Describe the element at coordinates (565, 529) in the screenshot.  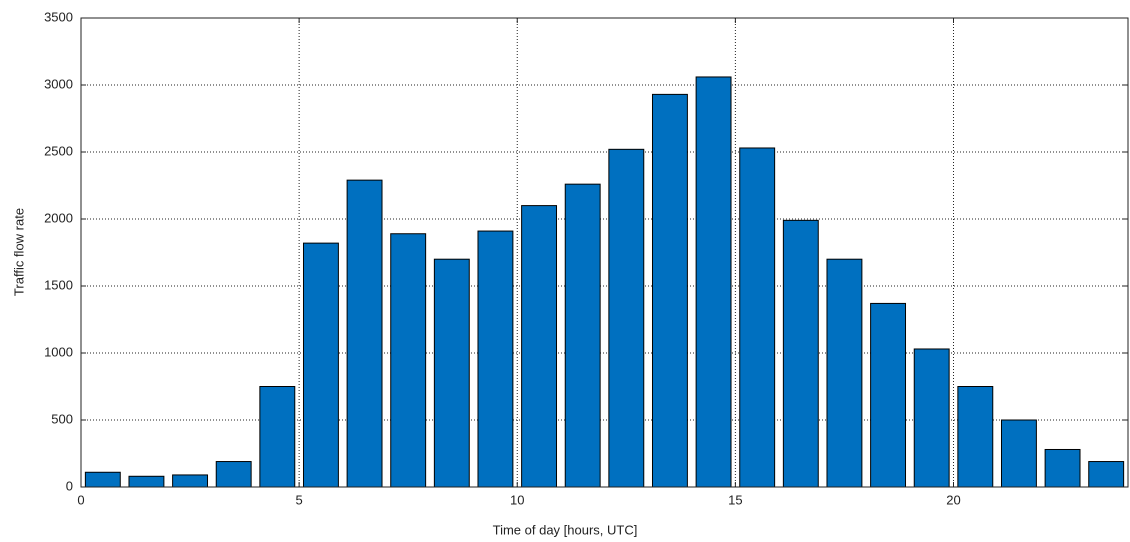
I see `x-axis-label: Time of day [hours, UTC]` at that location.